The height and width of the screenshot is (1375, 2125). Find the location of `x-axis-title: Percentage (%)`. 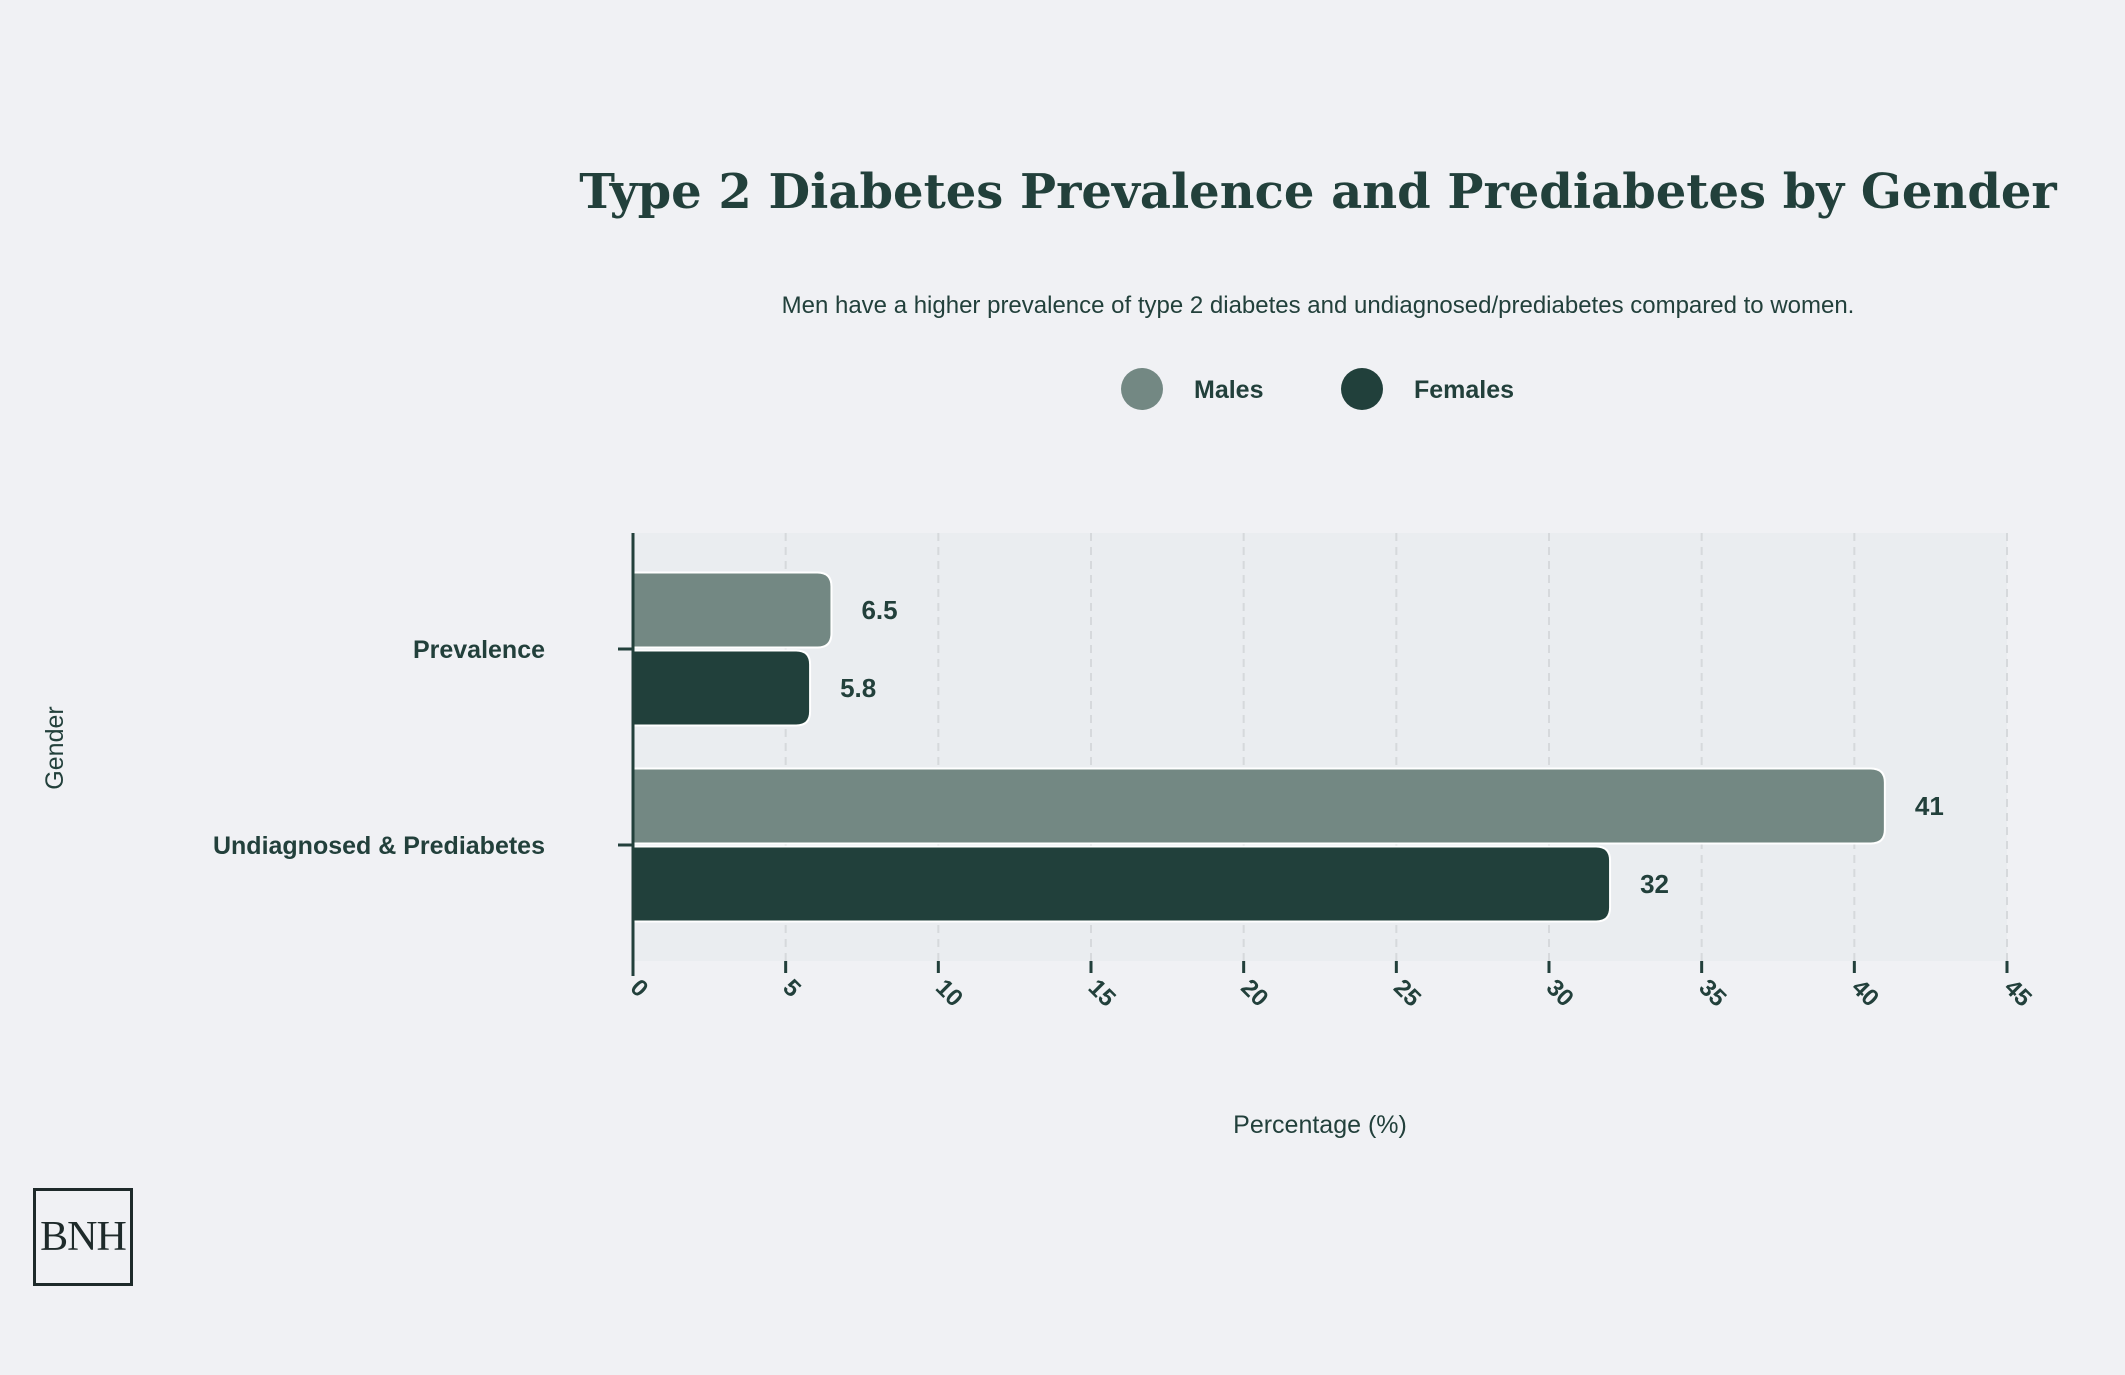

x-axis-title: Percentage (%) is located at coordinates (1320, 1125).